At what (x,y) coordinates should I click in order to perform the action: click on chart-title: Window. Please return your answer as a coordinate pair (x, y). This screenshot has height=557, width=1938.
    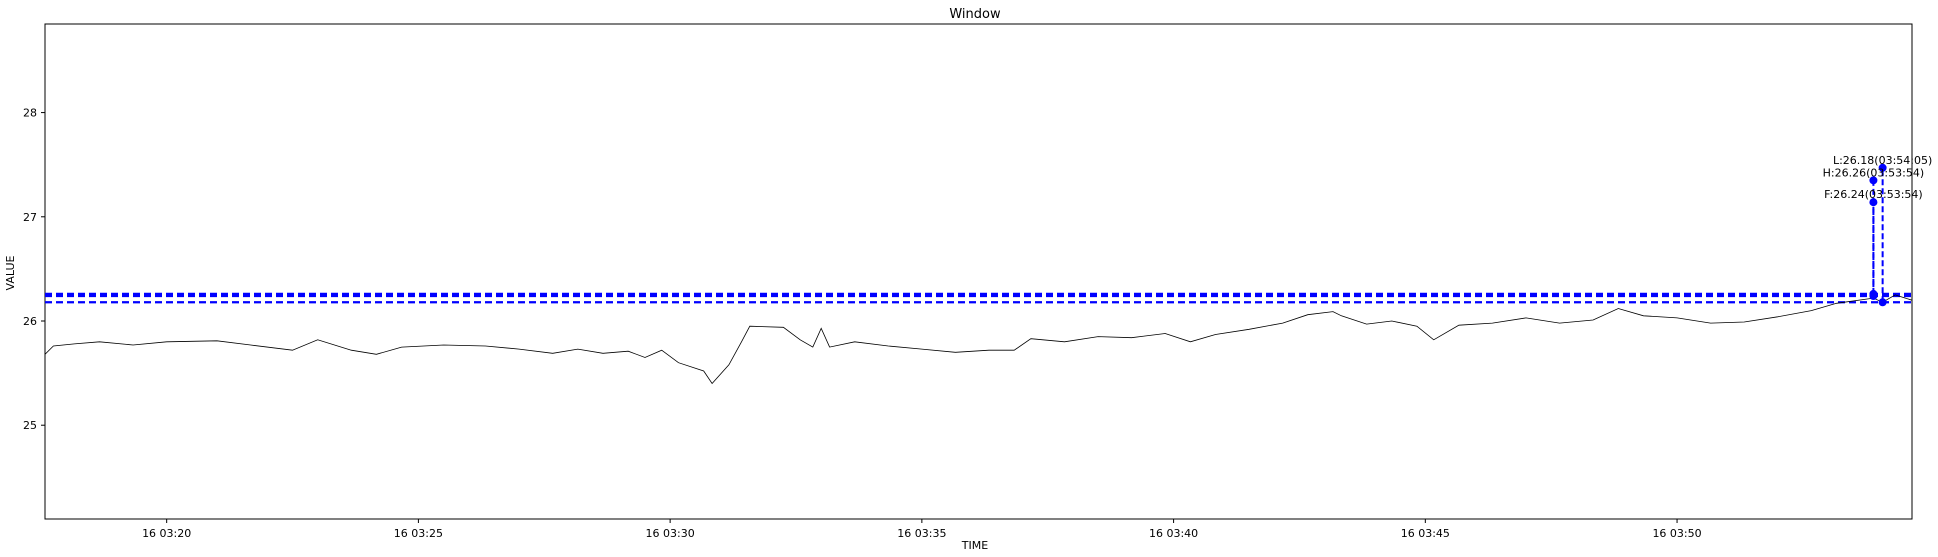
    Looking at the image, I should click on (975, 14).